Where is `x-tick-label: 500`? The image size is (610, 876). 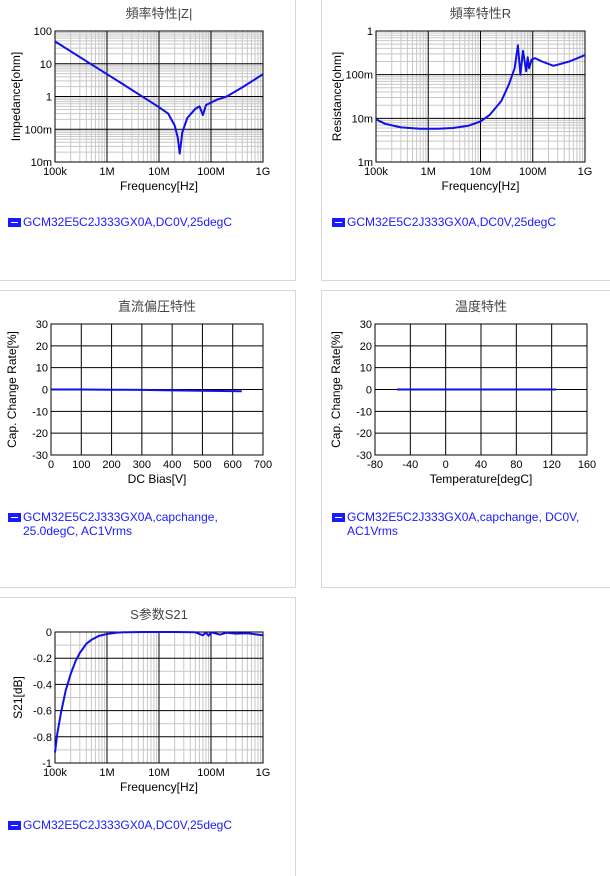 x-tick-label: 500 is located at coordinates (202, 465).